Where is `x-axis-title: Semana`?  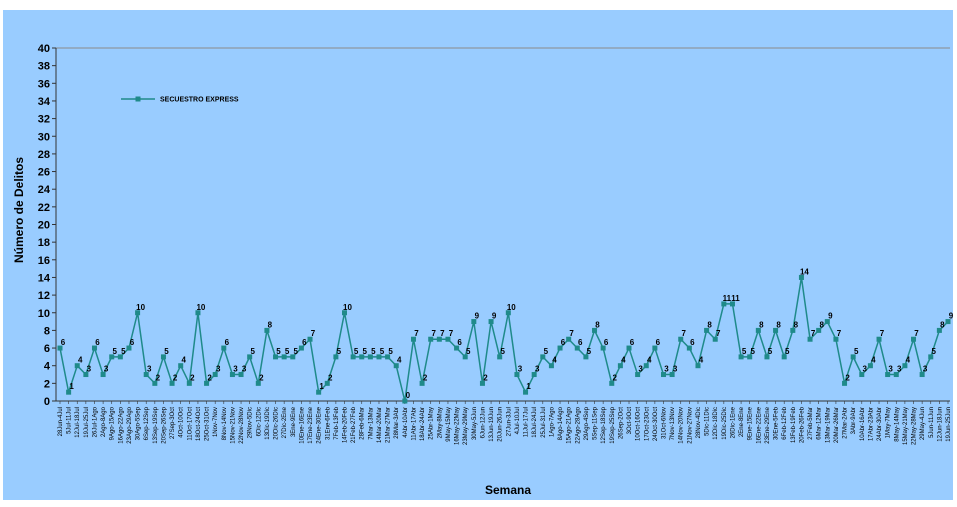 x-axis-title: Semana is located at coordinates (508, 490).